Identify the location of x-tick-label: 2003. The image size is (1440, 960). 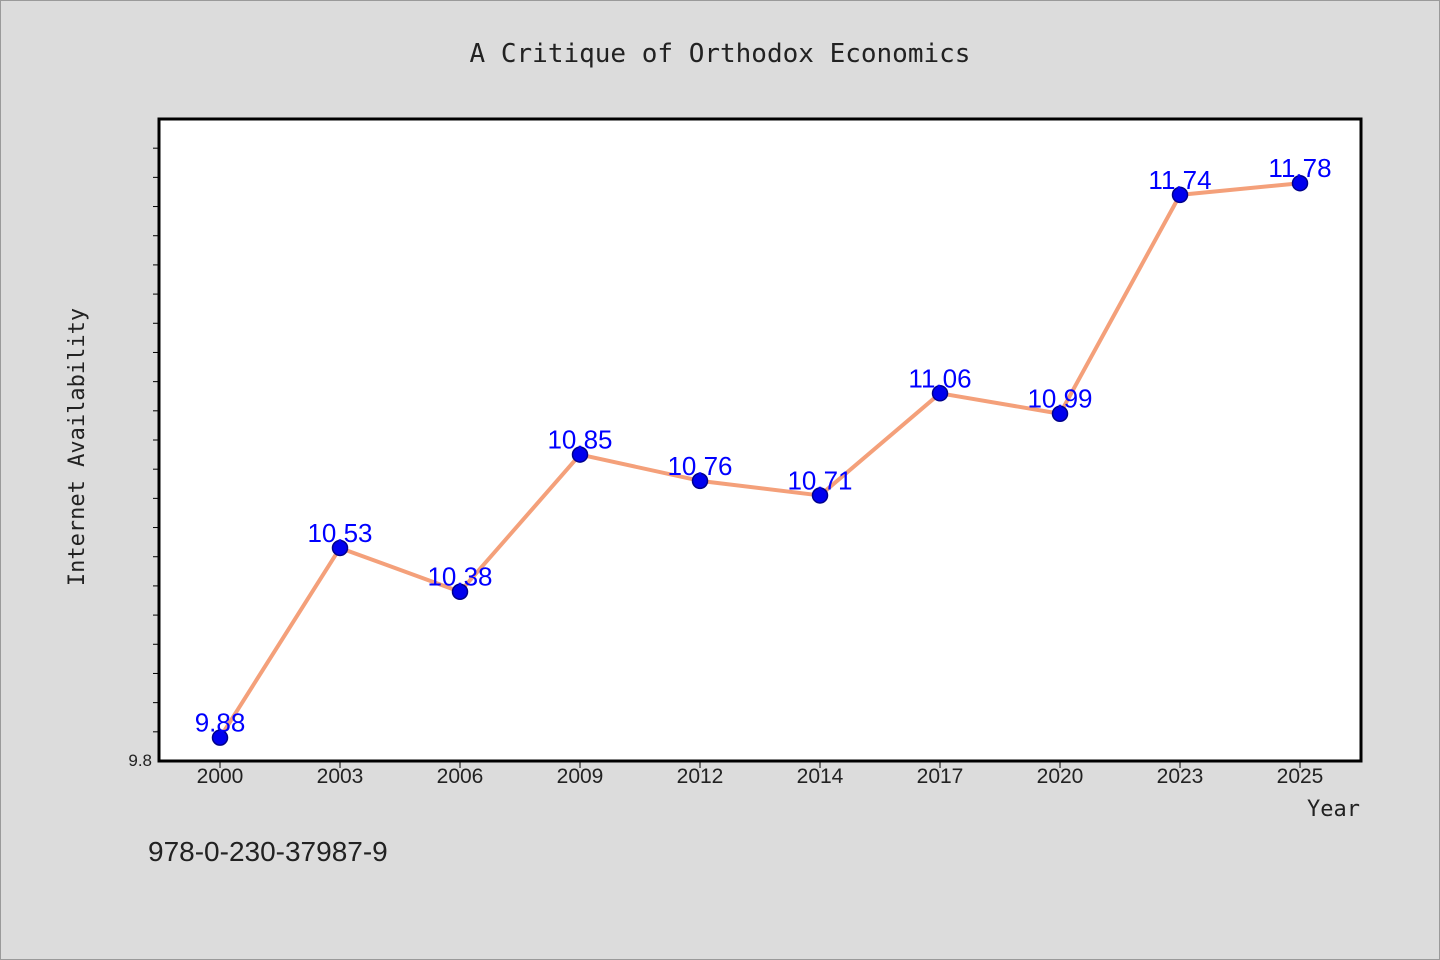
(340, 776).